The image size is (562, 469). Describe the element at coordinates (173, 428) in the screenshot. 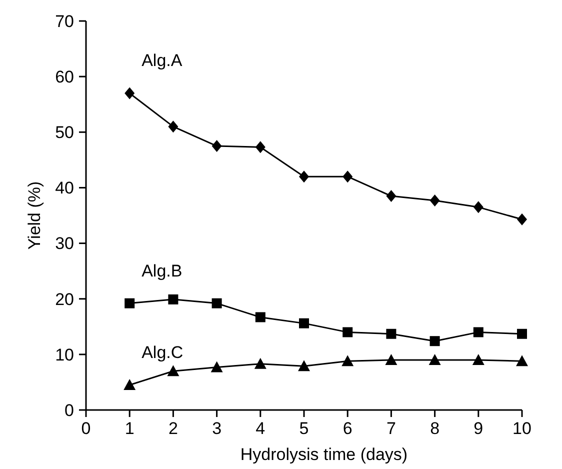

I see `x-tick-label: 2` at that location.